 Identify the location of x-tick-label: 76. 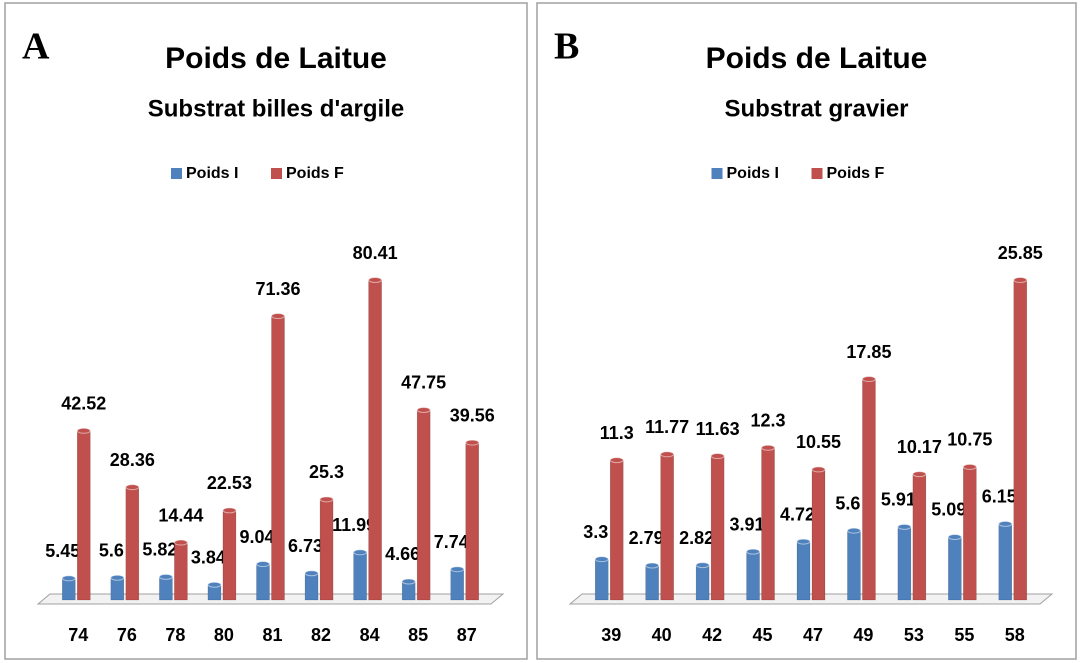
(127, 635).